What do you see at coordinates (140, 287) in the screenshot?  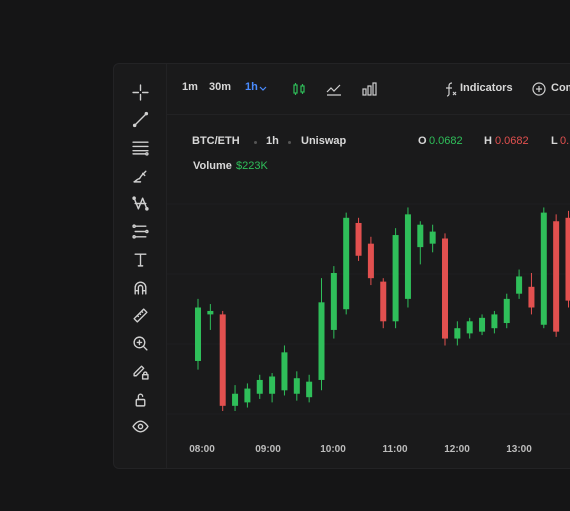 I see `magnet-icon` at bounding box center [140, 287].